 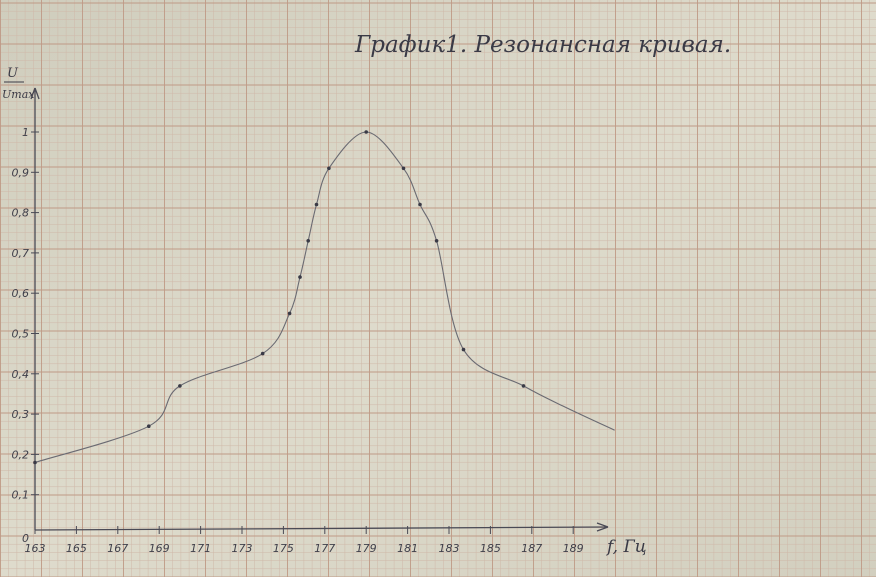 I want to click on chart-title: График1. Резонансная кривая., so click(x=542, y=45).